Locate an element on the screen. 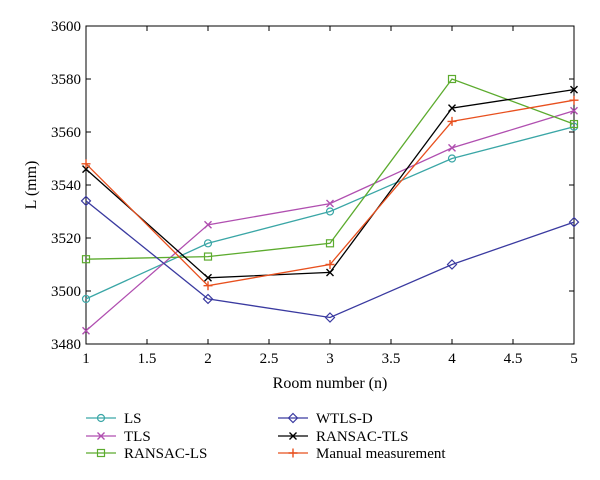  legend-item: WTLS-D is located at coordinates (325, 419).